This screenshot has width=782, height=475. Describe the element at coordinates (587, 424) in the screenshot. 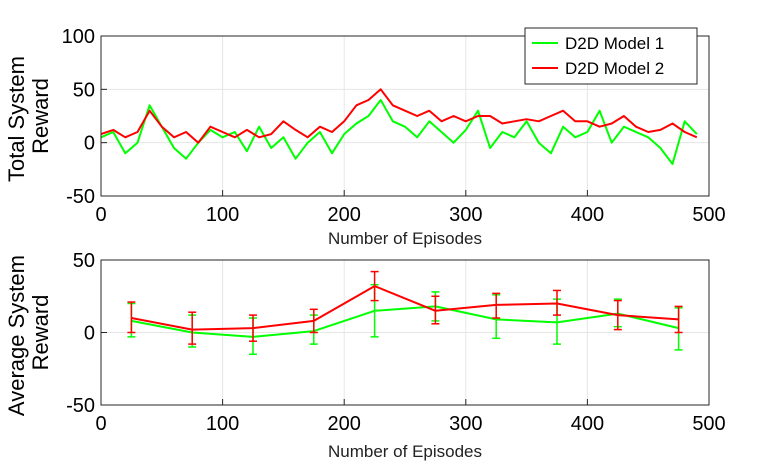

I see `bottom-xtick-label-400: 400` at that location.